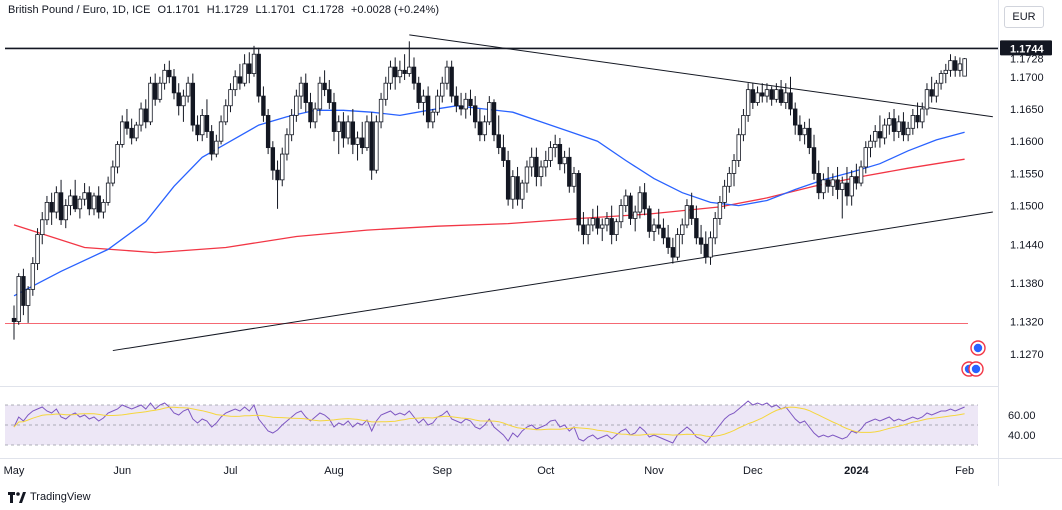 This screenshot has width=1062, height=510. I want to click on low-value: L1.1701, so click(275, 10).